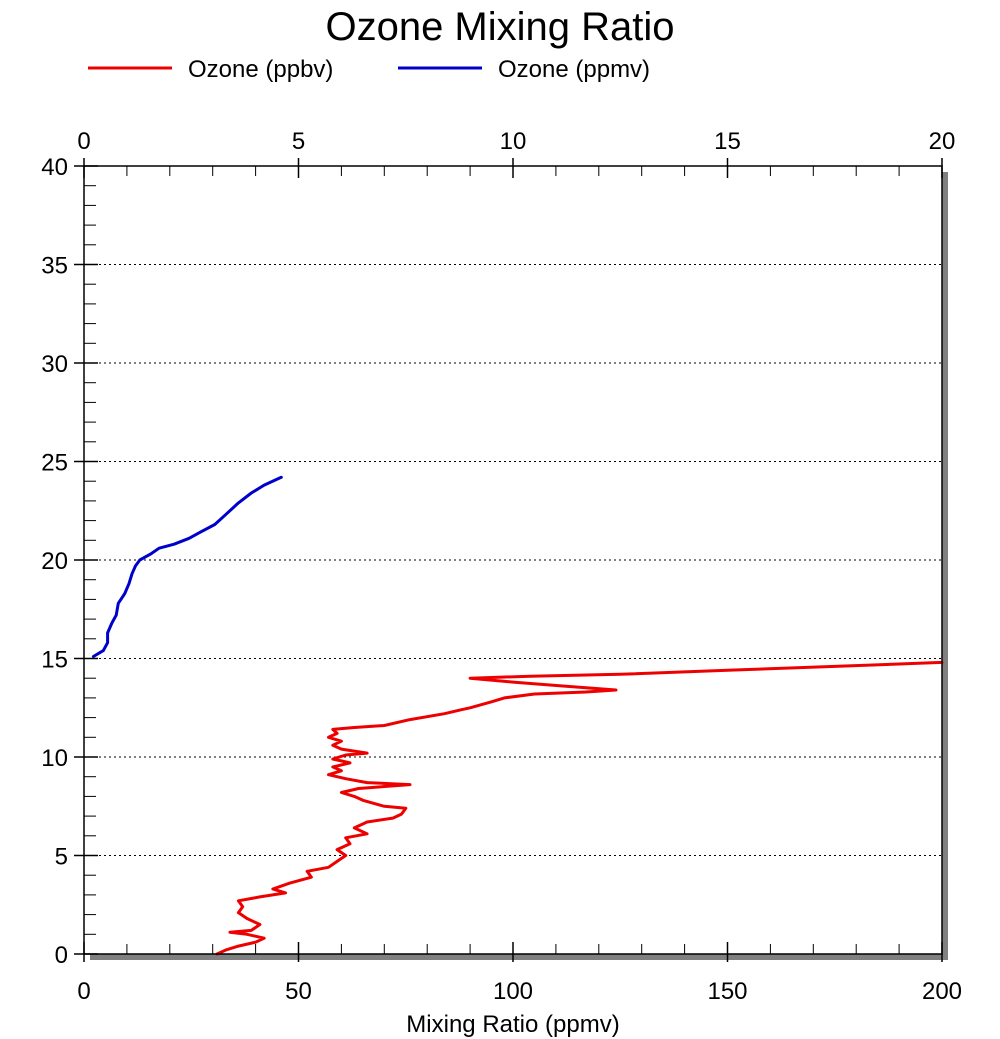 The height and width of the screenshot is (1039, 1000). What do you see at coordinates (298, 991) in the screenshot?
I see `x-bottom-tick-label-50: 50` at bounding box center [298, 991].